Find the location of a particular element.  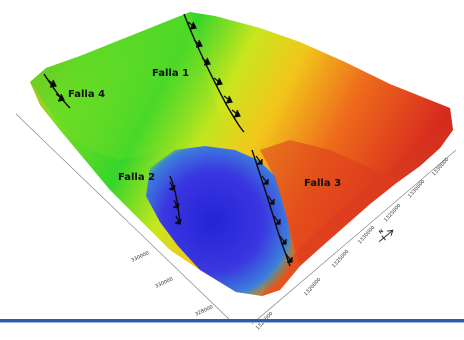

deep-basin is located at coordinates (221, 221).